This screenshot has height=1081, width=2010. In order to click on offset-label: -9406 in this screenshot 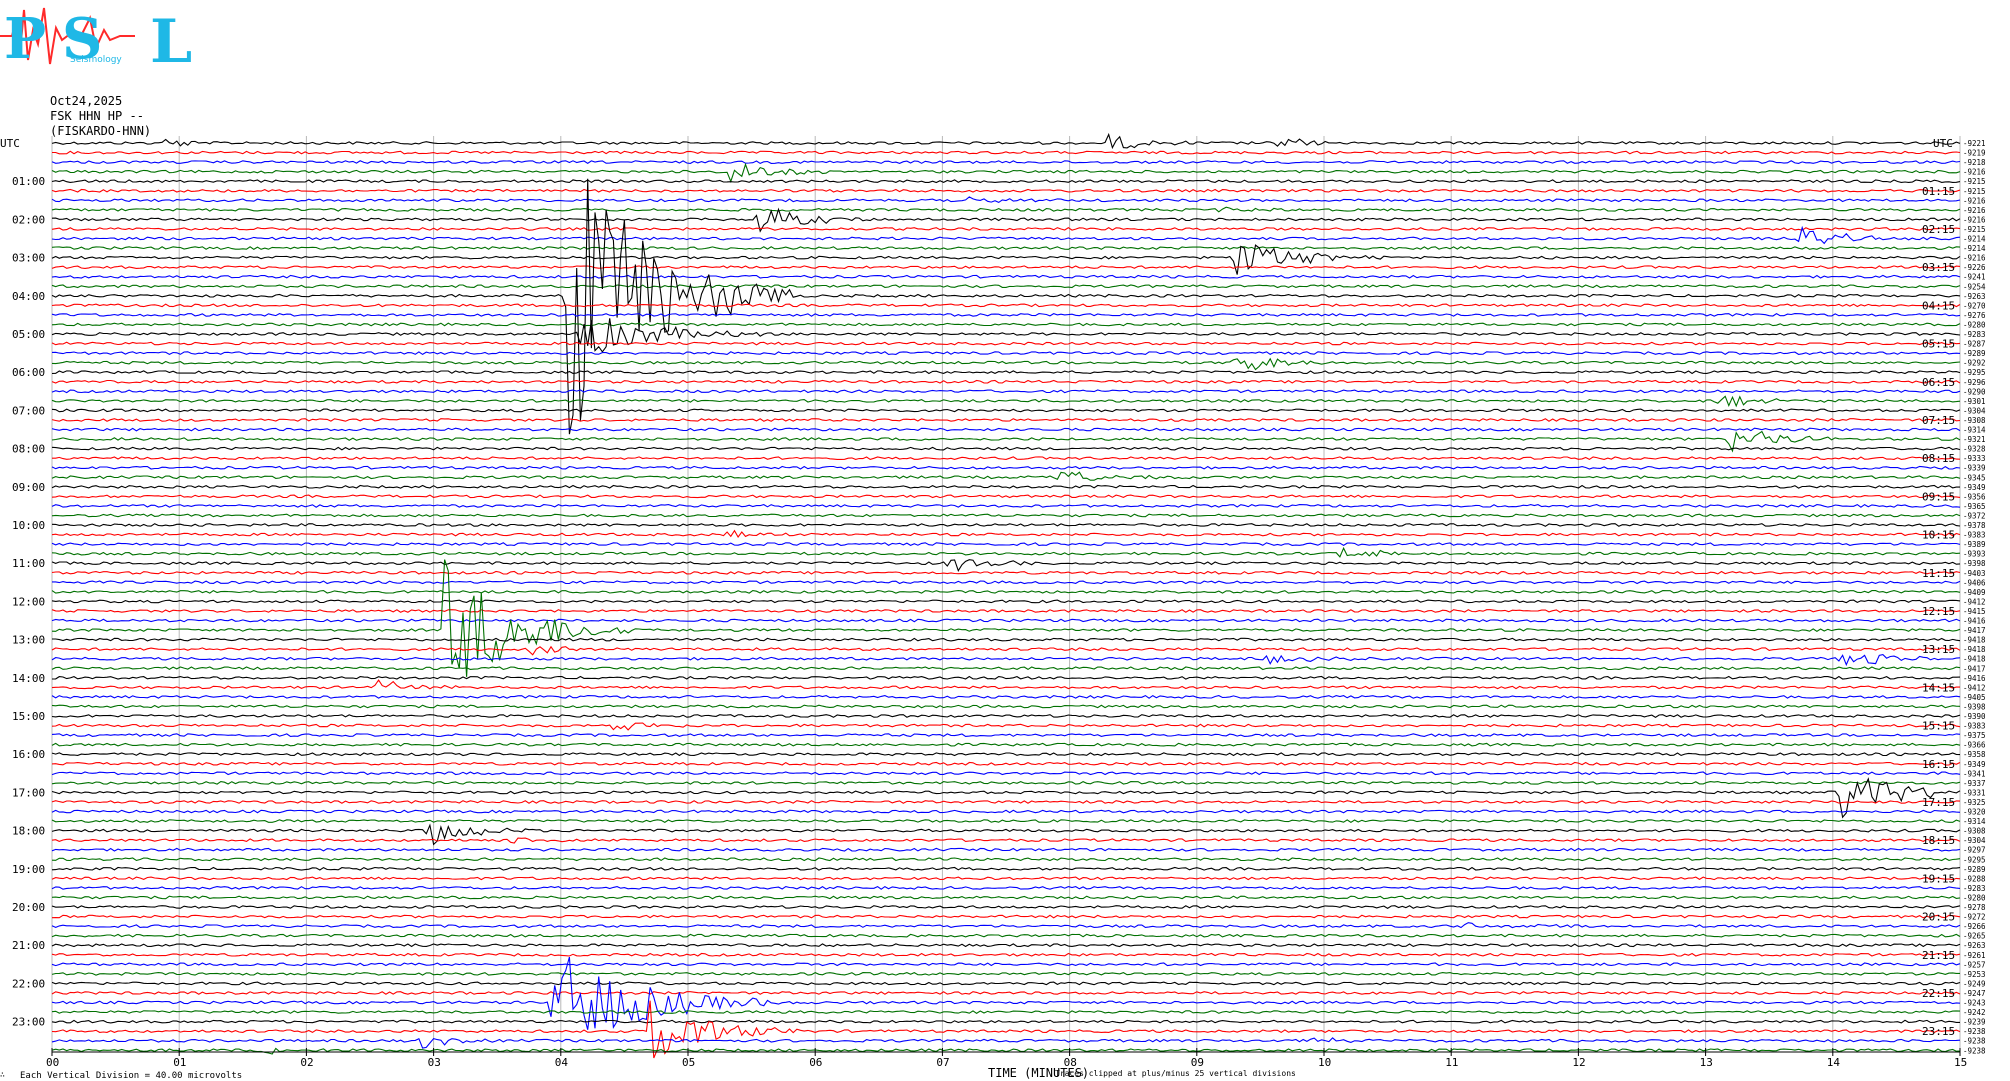, I will do `click(1974, 582)`.